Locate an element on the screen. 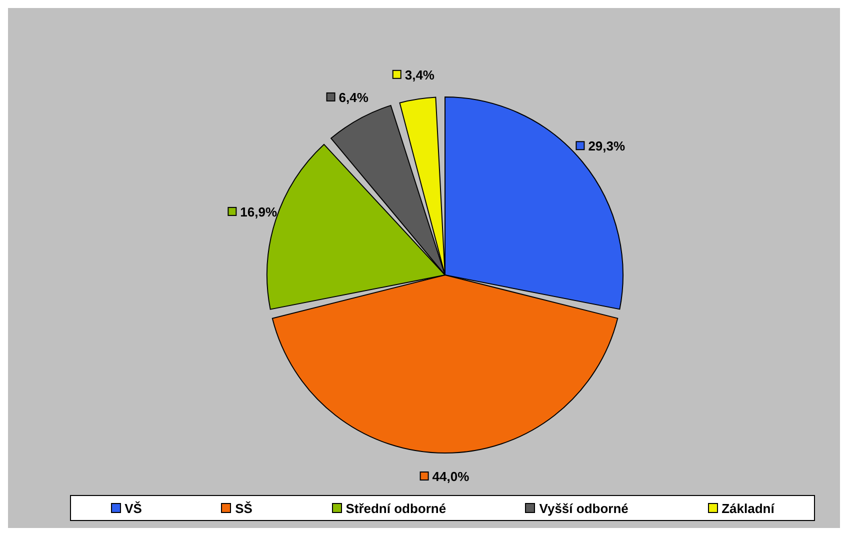 The width and height of the screenshot is (848, 534). legend-label: VŠ is located at coordinates (133, 508).